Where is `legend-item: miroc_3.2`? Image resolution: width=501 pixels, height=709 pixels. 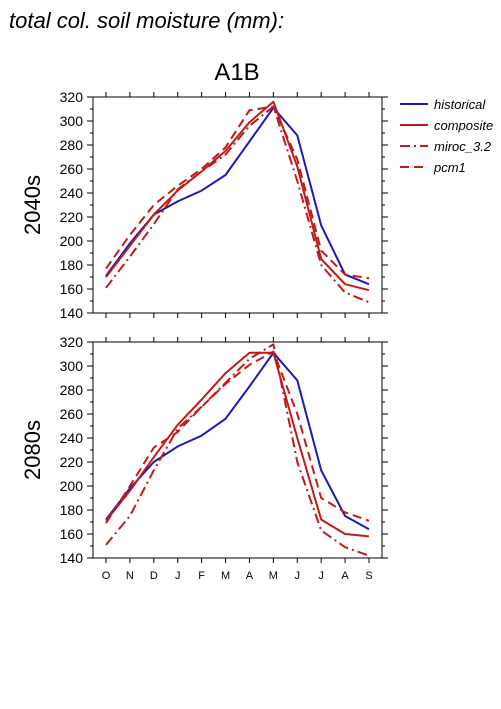
legend-item: miroc_3.2 is located at coordinates (446, 146).